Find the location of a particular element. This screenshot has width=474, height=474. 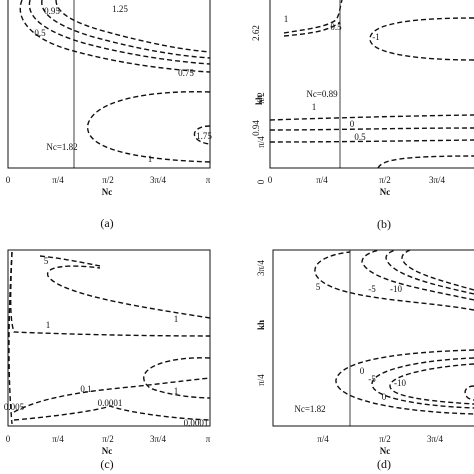

panel-label: (a) is located at coordinates (106, 223).